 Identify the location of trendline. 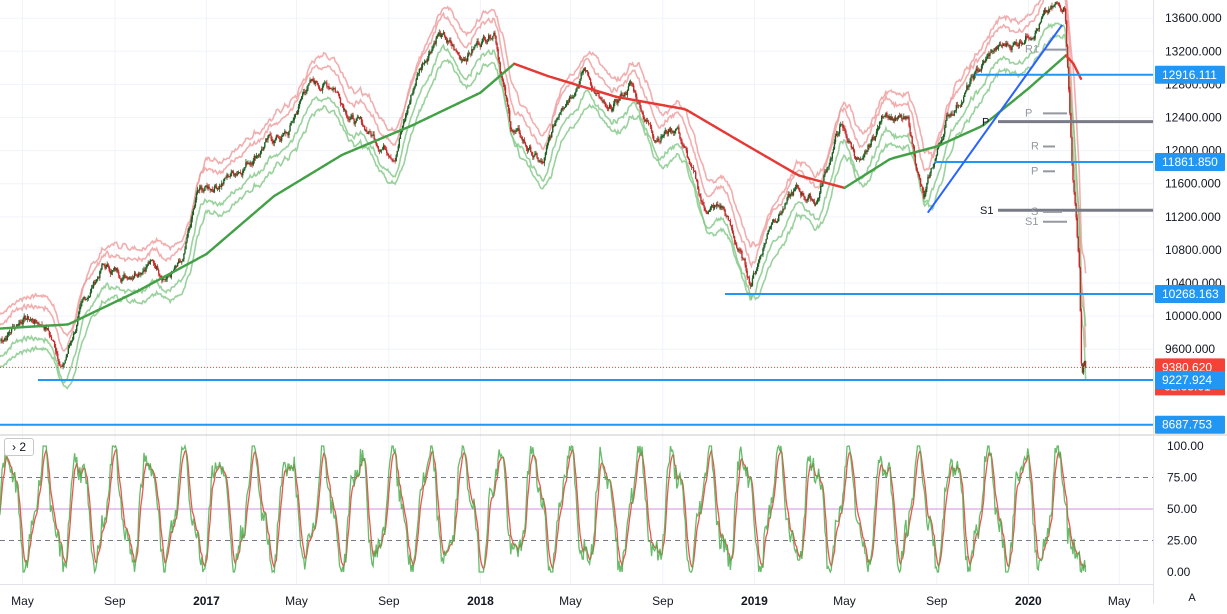
(994, 119).